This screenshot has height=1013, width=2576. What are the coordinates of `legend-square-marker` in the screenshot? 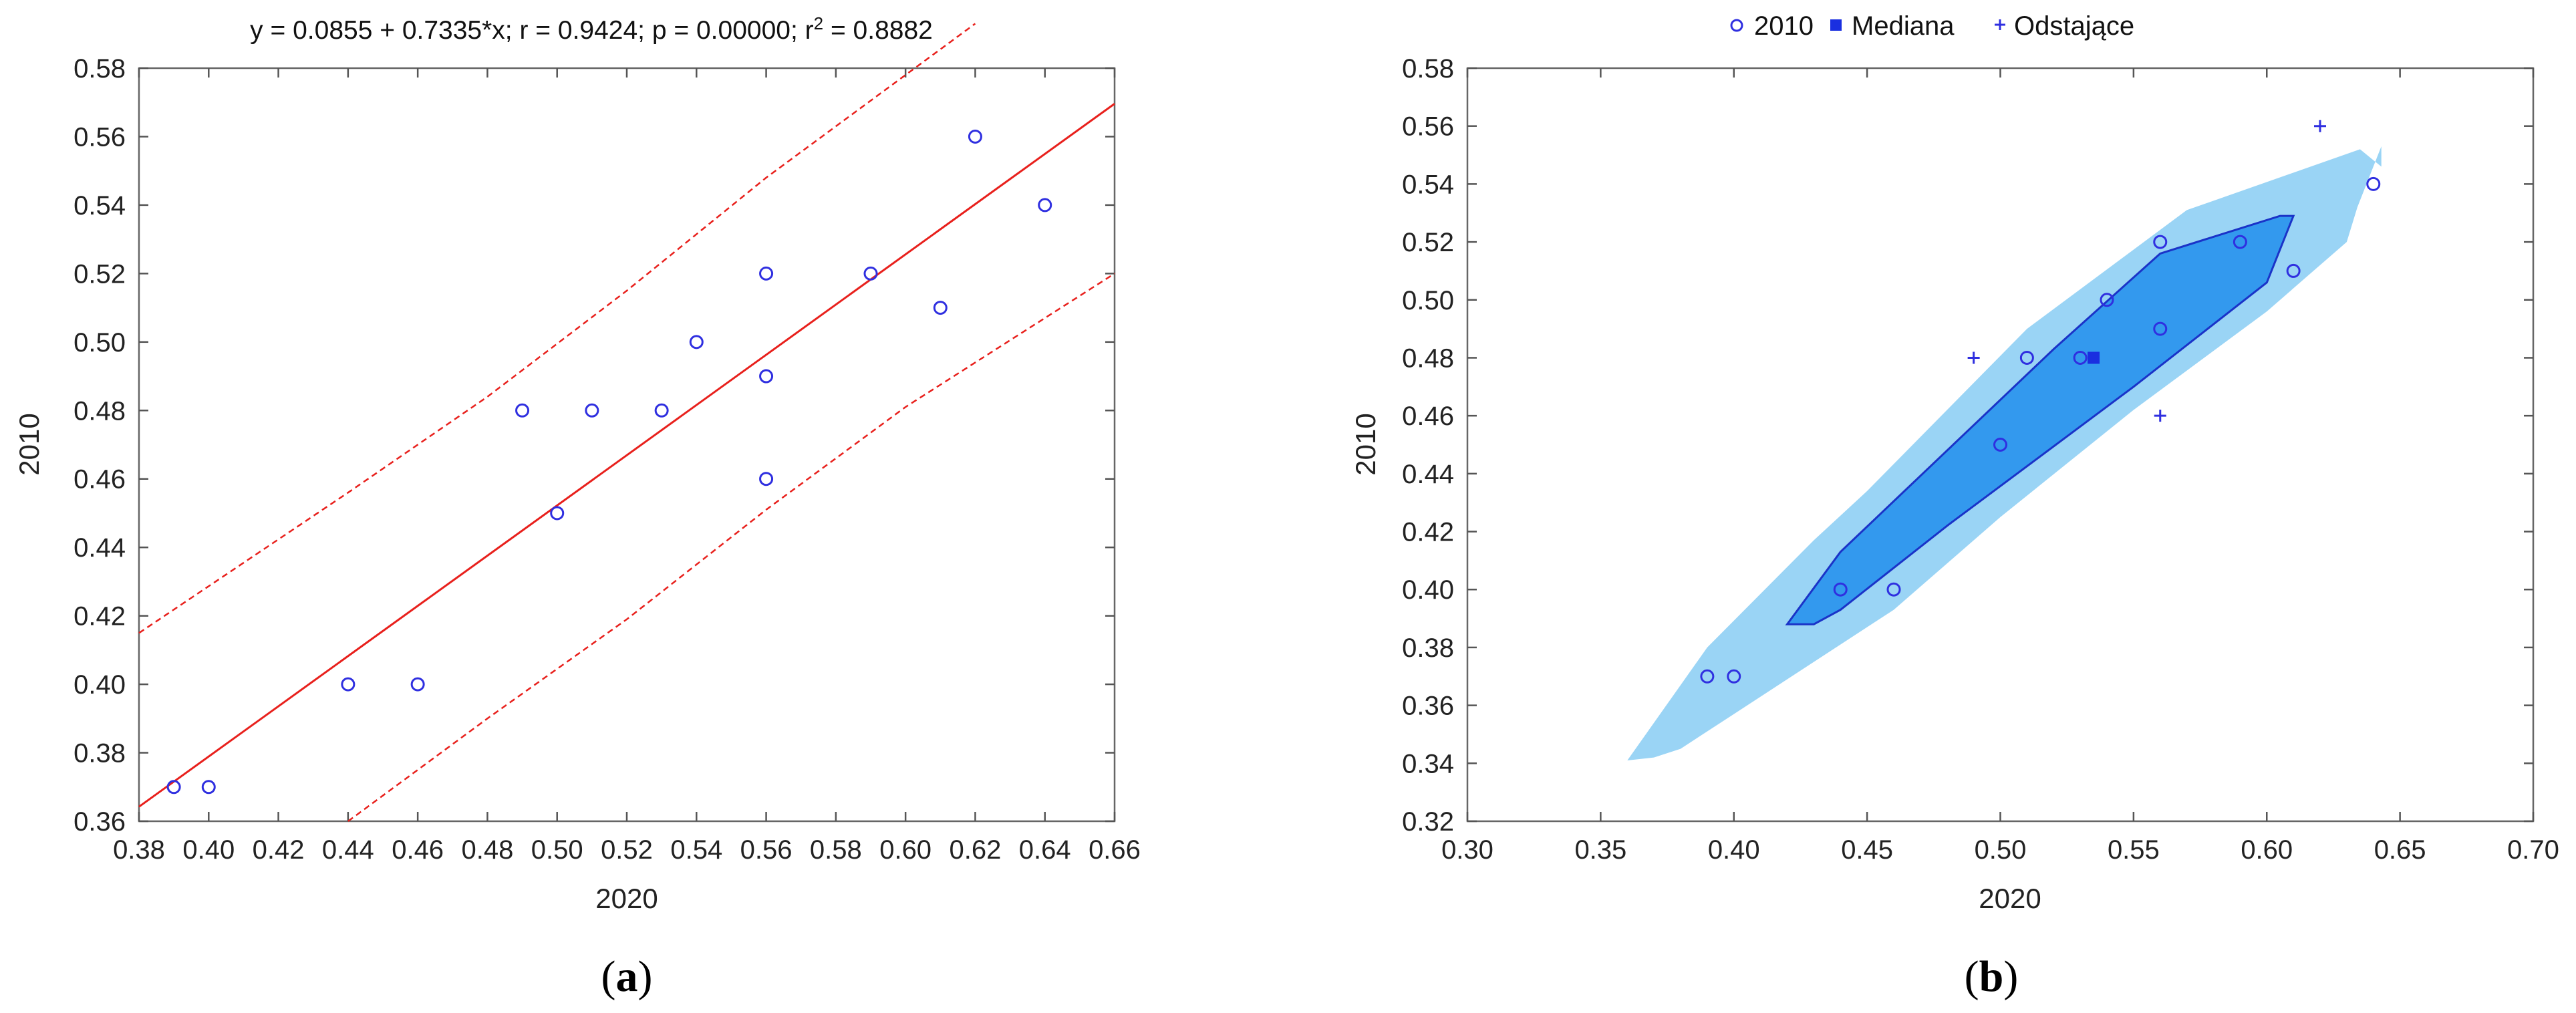 It's located at (1836, 25).